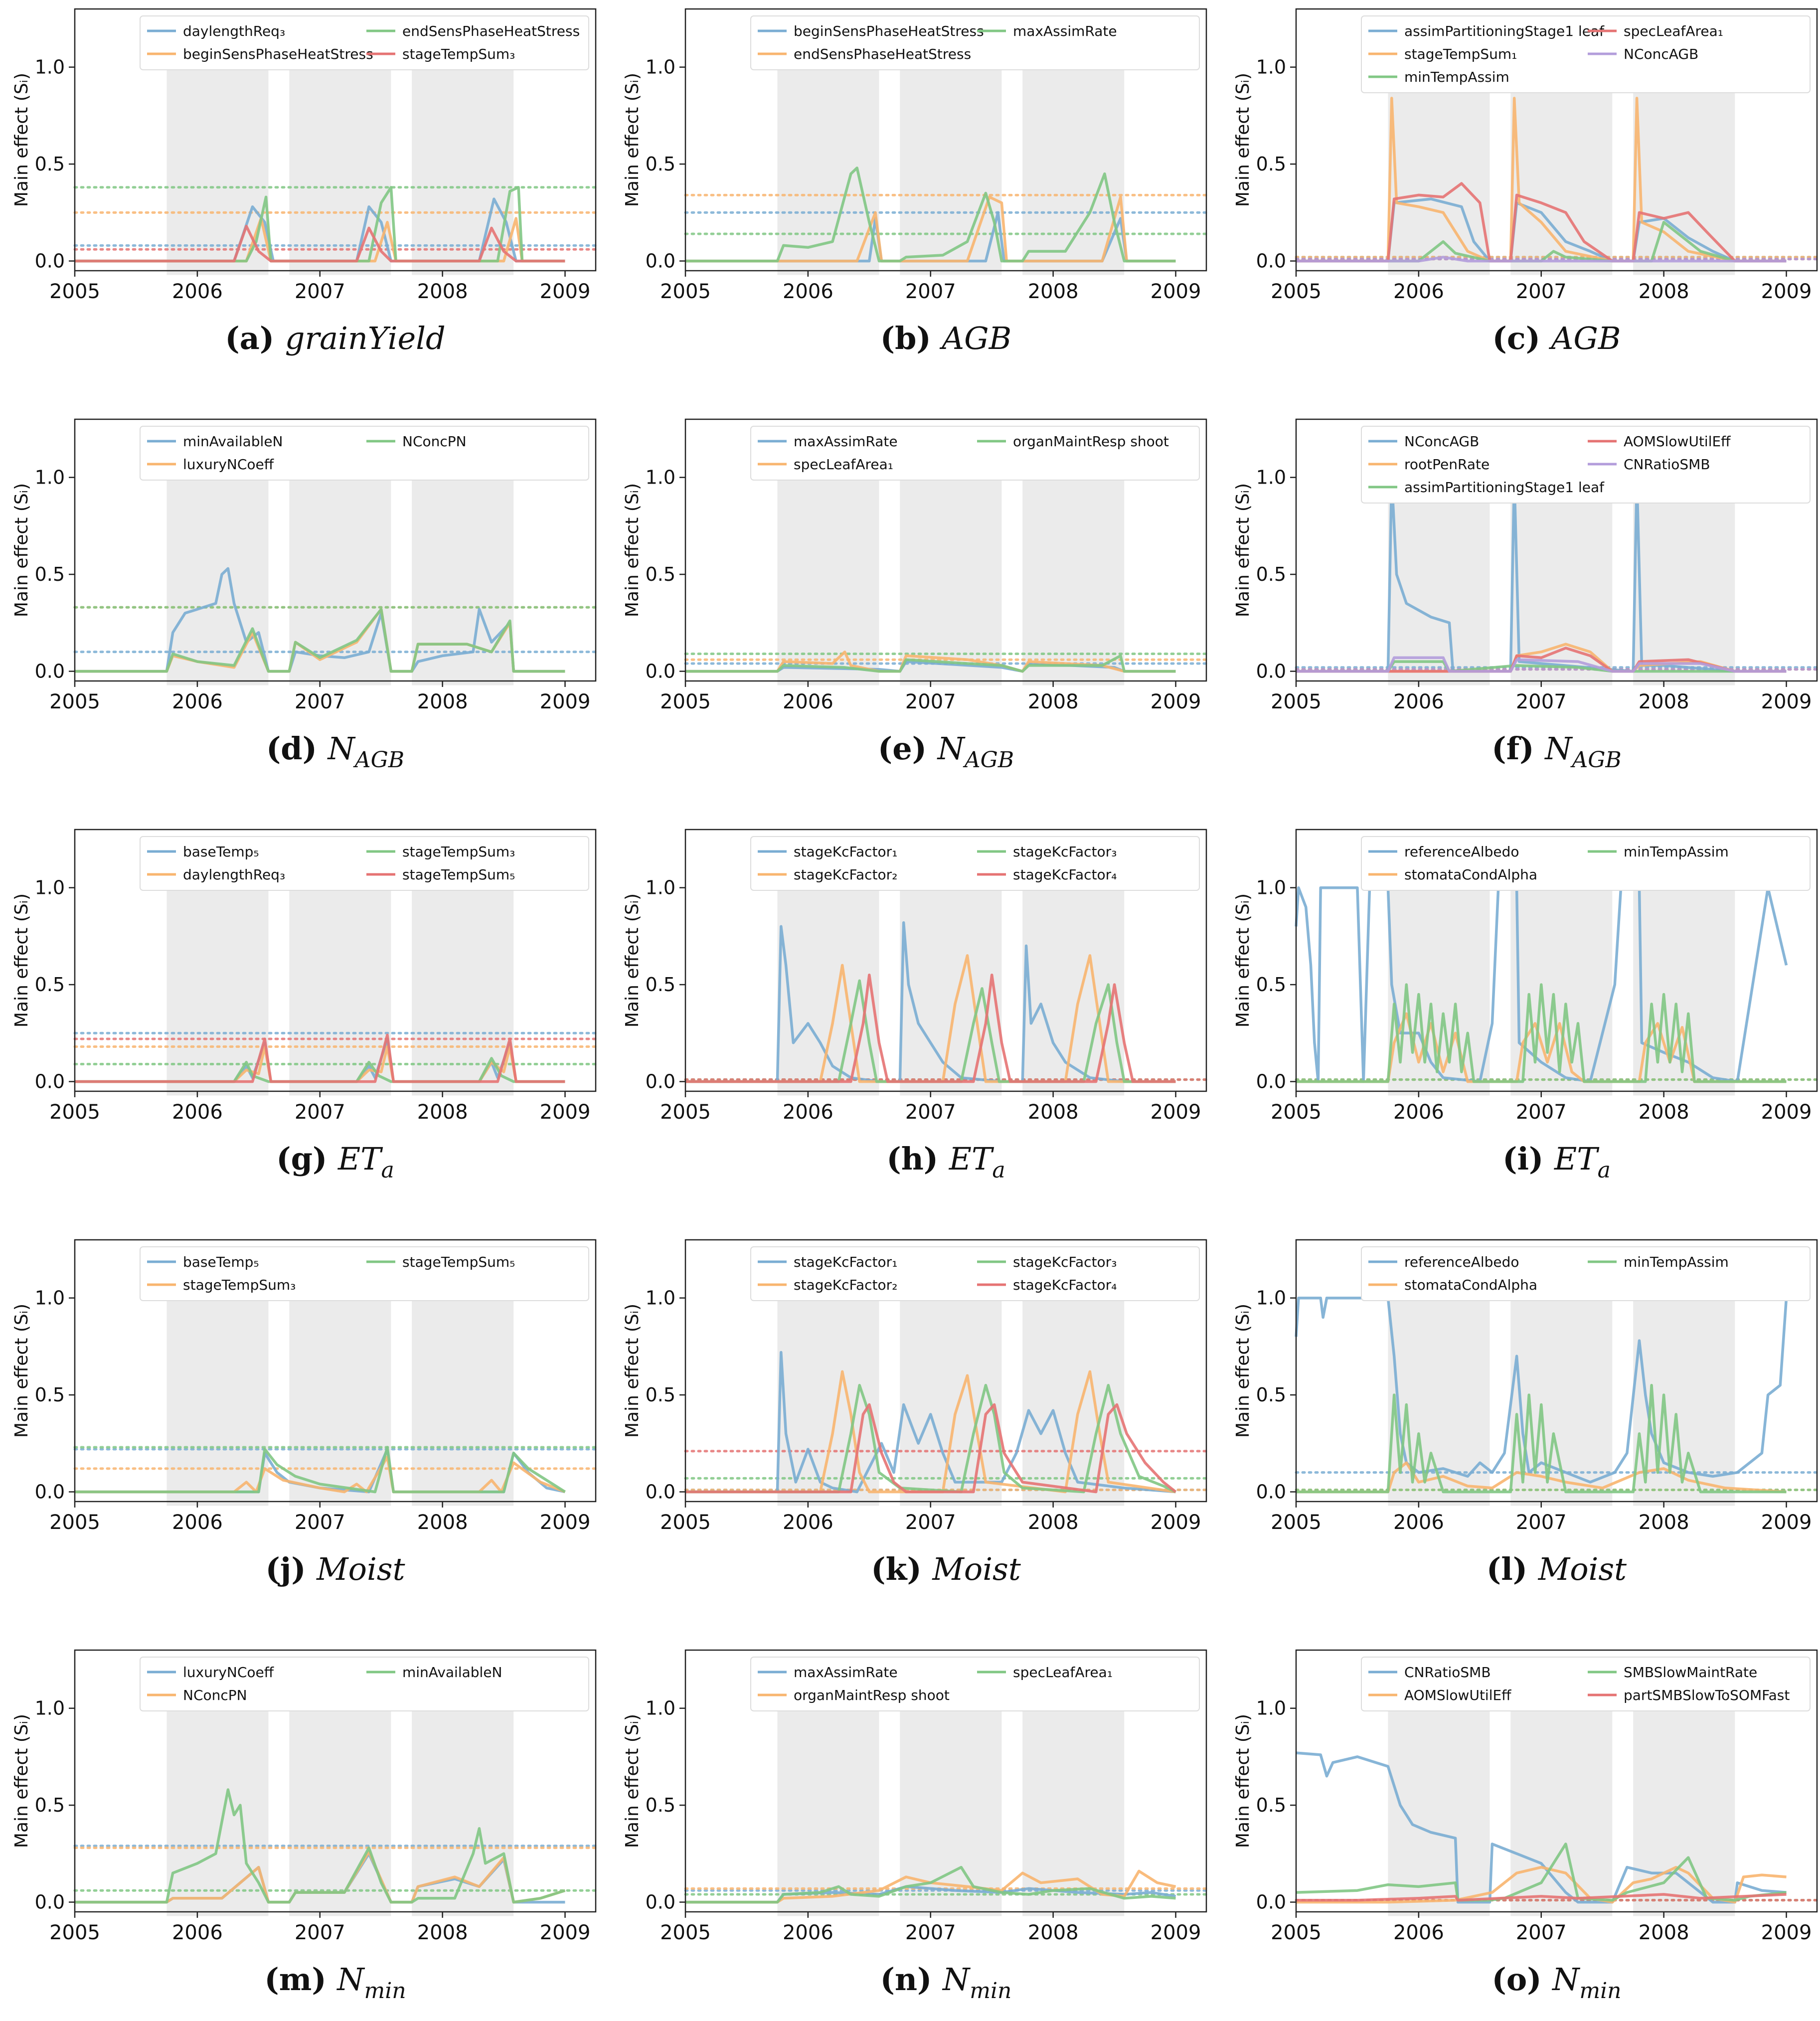 The image size is (1820, 2021). Describe the element at coordinates (1461, 851) in the screenshot. I see `legend-entry: referenceAlbedo` at that location.